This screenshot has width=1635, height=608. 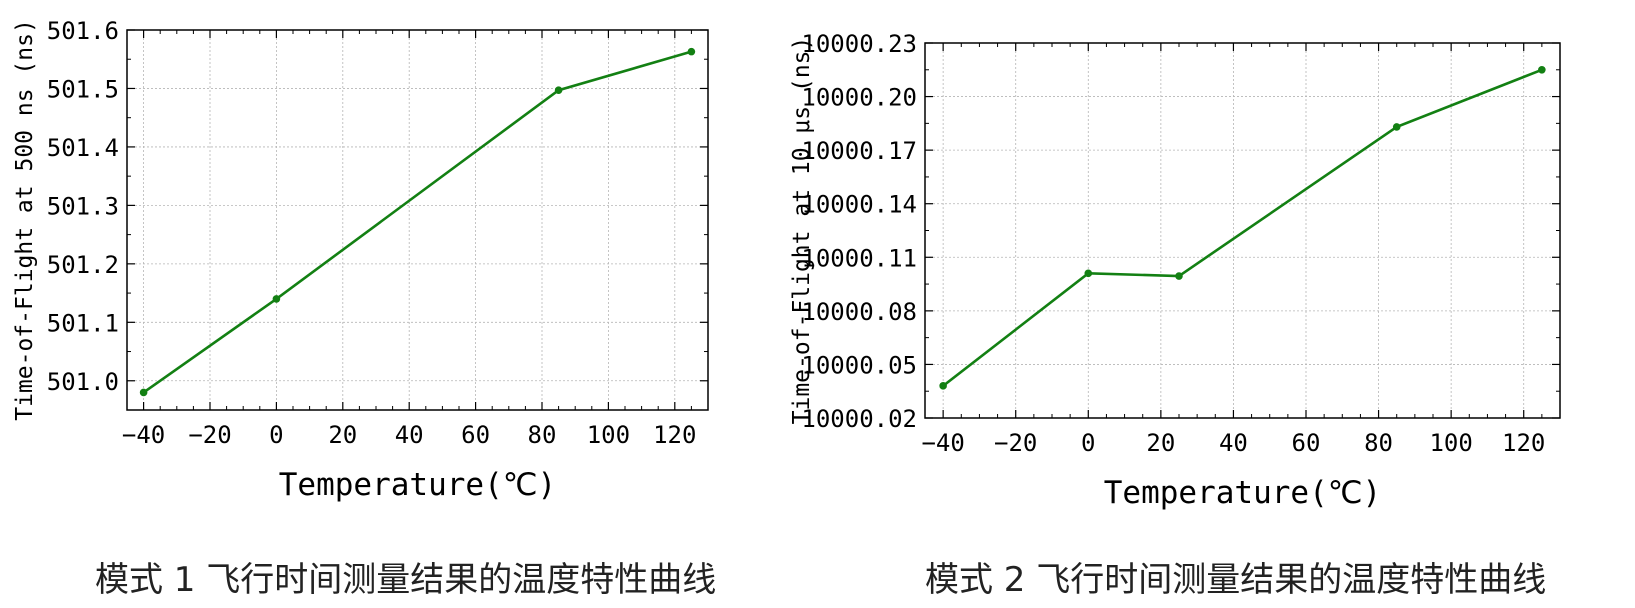 I want to click on y-tick-label: 501.3, so click(x=83, y=206).